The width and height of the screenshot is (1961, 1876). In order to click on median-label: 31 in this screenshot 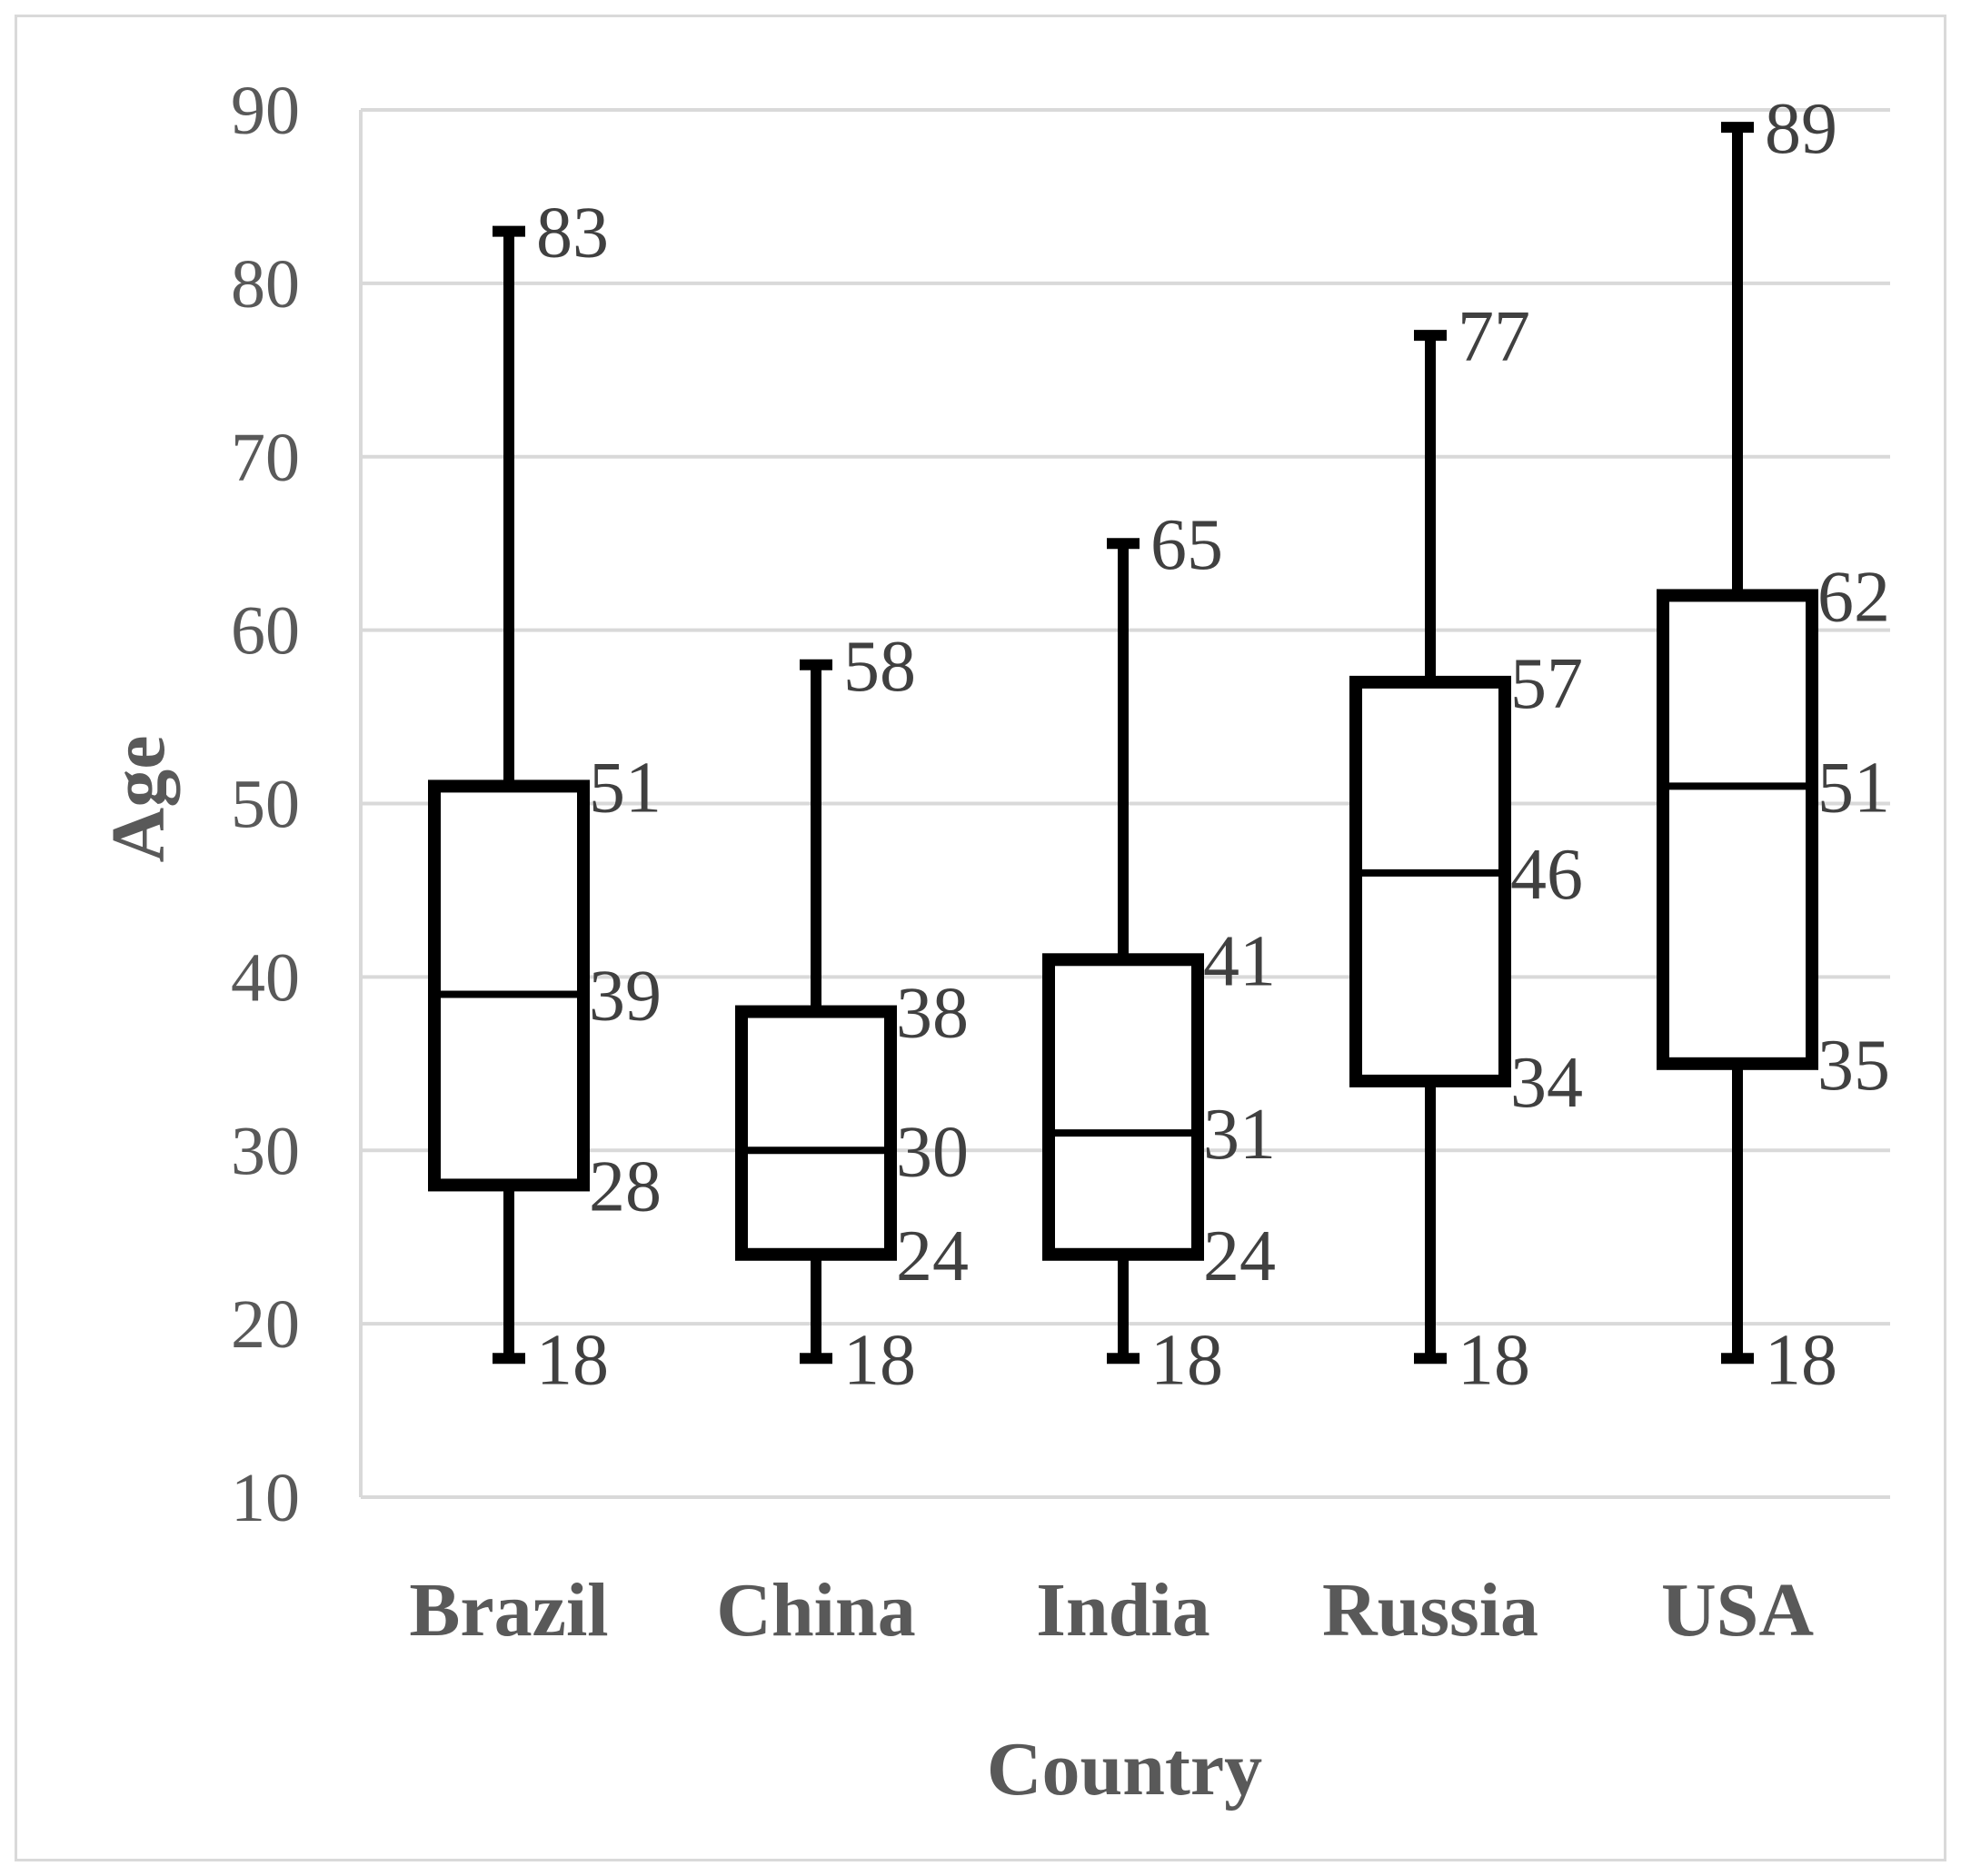, I will do `click(1239, 1135)`.